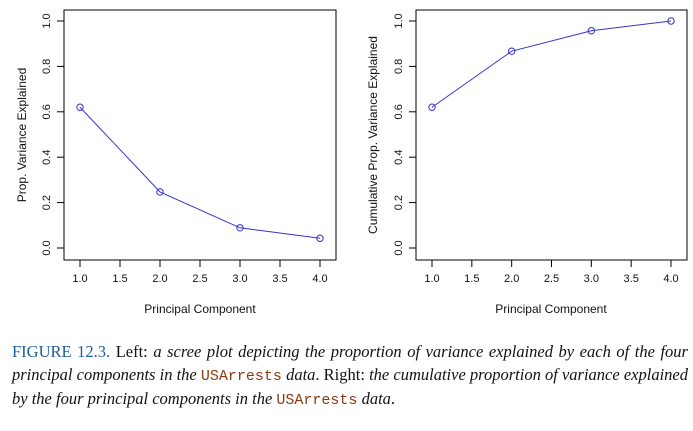  Describe the element at coordinates (393, 398) in the screenshot. I see `caption-end: .` at that location.